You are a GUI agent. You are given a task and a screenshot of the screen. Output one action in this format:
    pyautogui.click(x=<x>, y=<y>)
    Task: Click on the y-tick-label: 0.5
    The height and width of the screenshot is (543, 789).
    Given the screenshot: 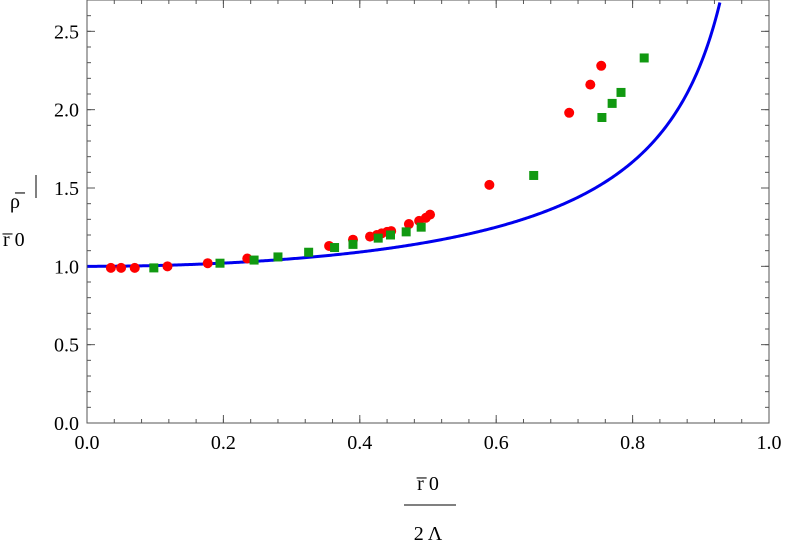 What is the action you would take?
    pyautogui.click(x=66, y=346)
    